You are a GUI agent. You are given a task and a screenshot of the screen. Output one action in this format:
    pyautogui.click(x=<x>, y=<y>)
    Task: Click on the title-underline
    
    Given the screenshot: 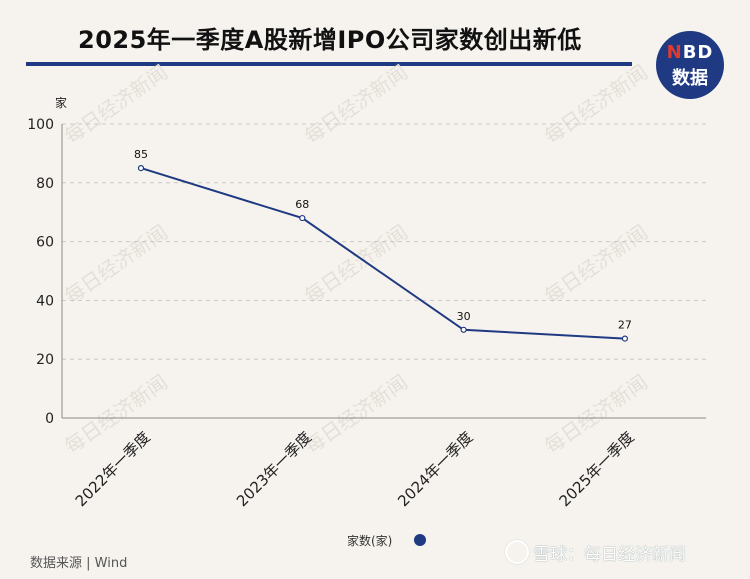 What is the action you would take?
    pyautogui.click(x=329, y=64)
    